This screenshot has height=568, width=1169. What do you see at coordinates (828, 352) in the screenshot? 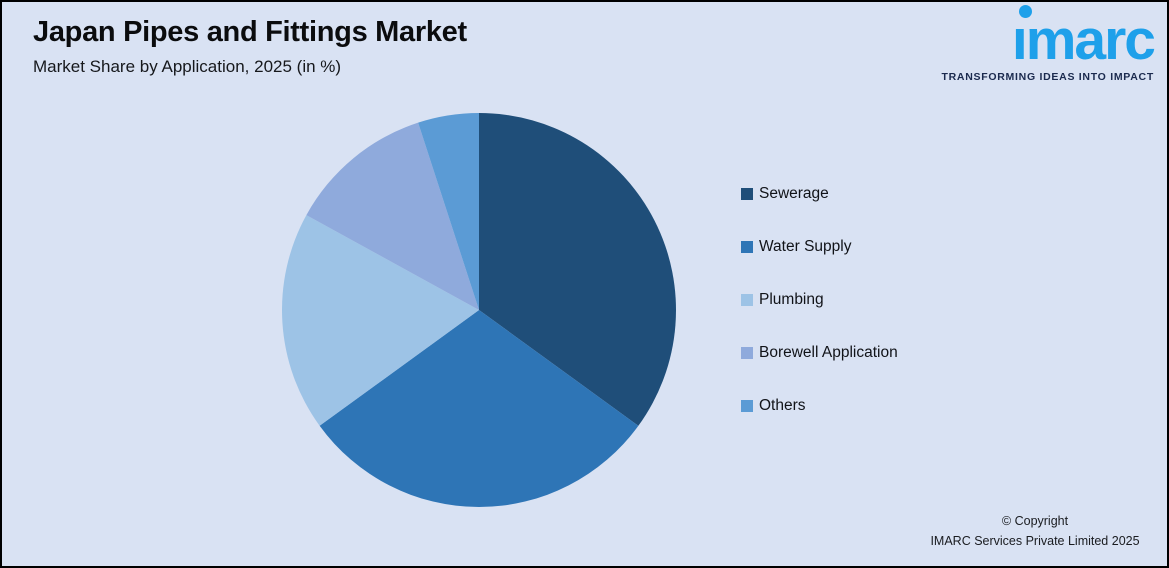
I see `legend-label-borewell-application: Borewell Application` at bounding box center [828, 352].